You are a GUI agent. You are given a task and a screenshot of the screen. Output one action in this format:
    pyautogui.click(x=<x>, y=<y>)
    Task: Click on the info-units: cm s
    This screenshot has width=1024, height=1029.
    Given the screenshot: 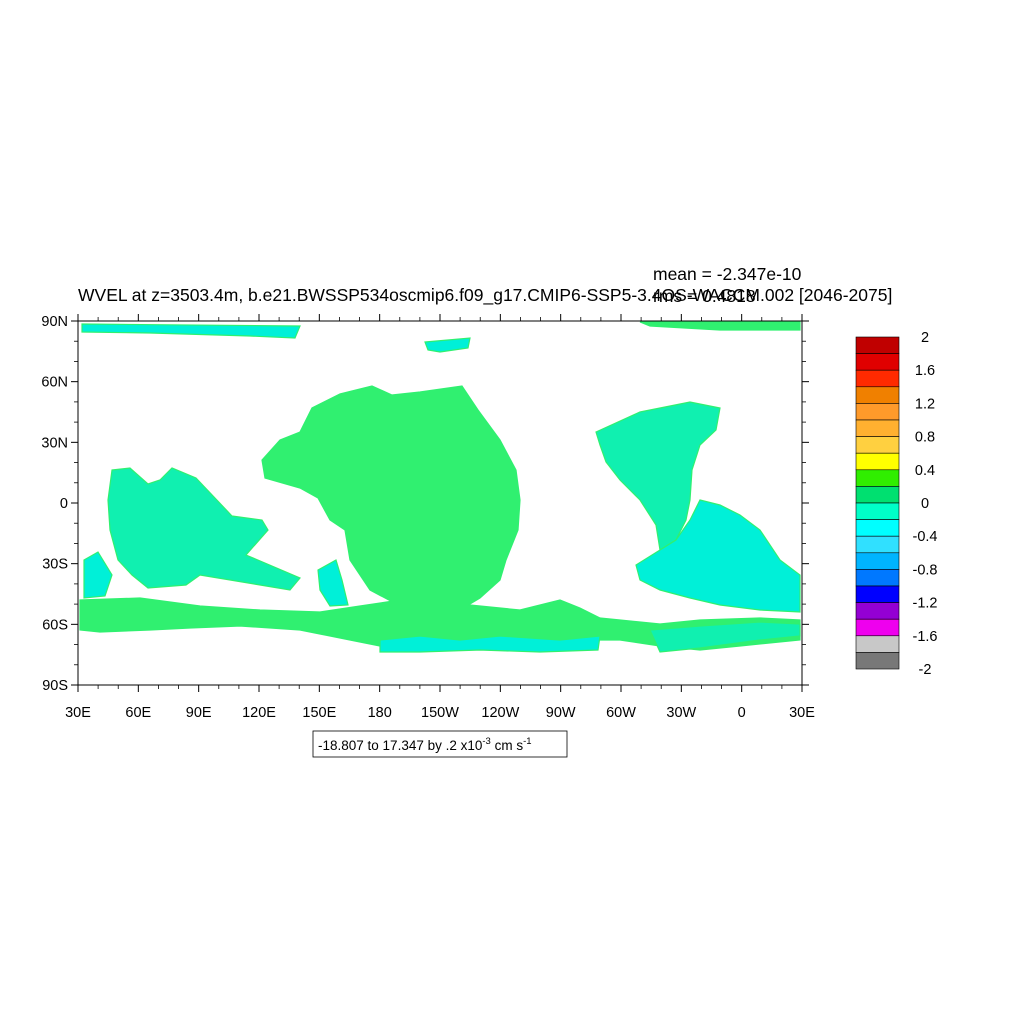 What is the action you would take?
    pyautogui.click(x=507, y=745)
    